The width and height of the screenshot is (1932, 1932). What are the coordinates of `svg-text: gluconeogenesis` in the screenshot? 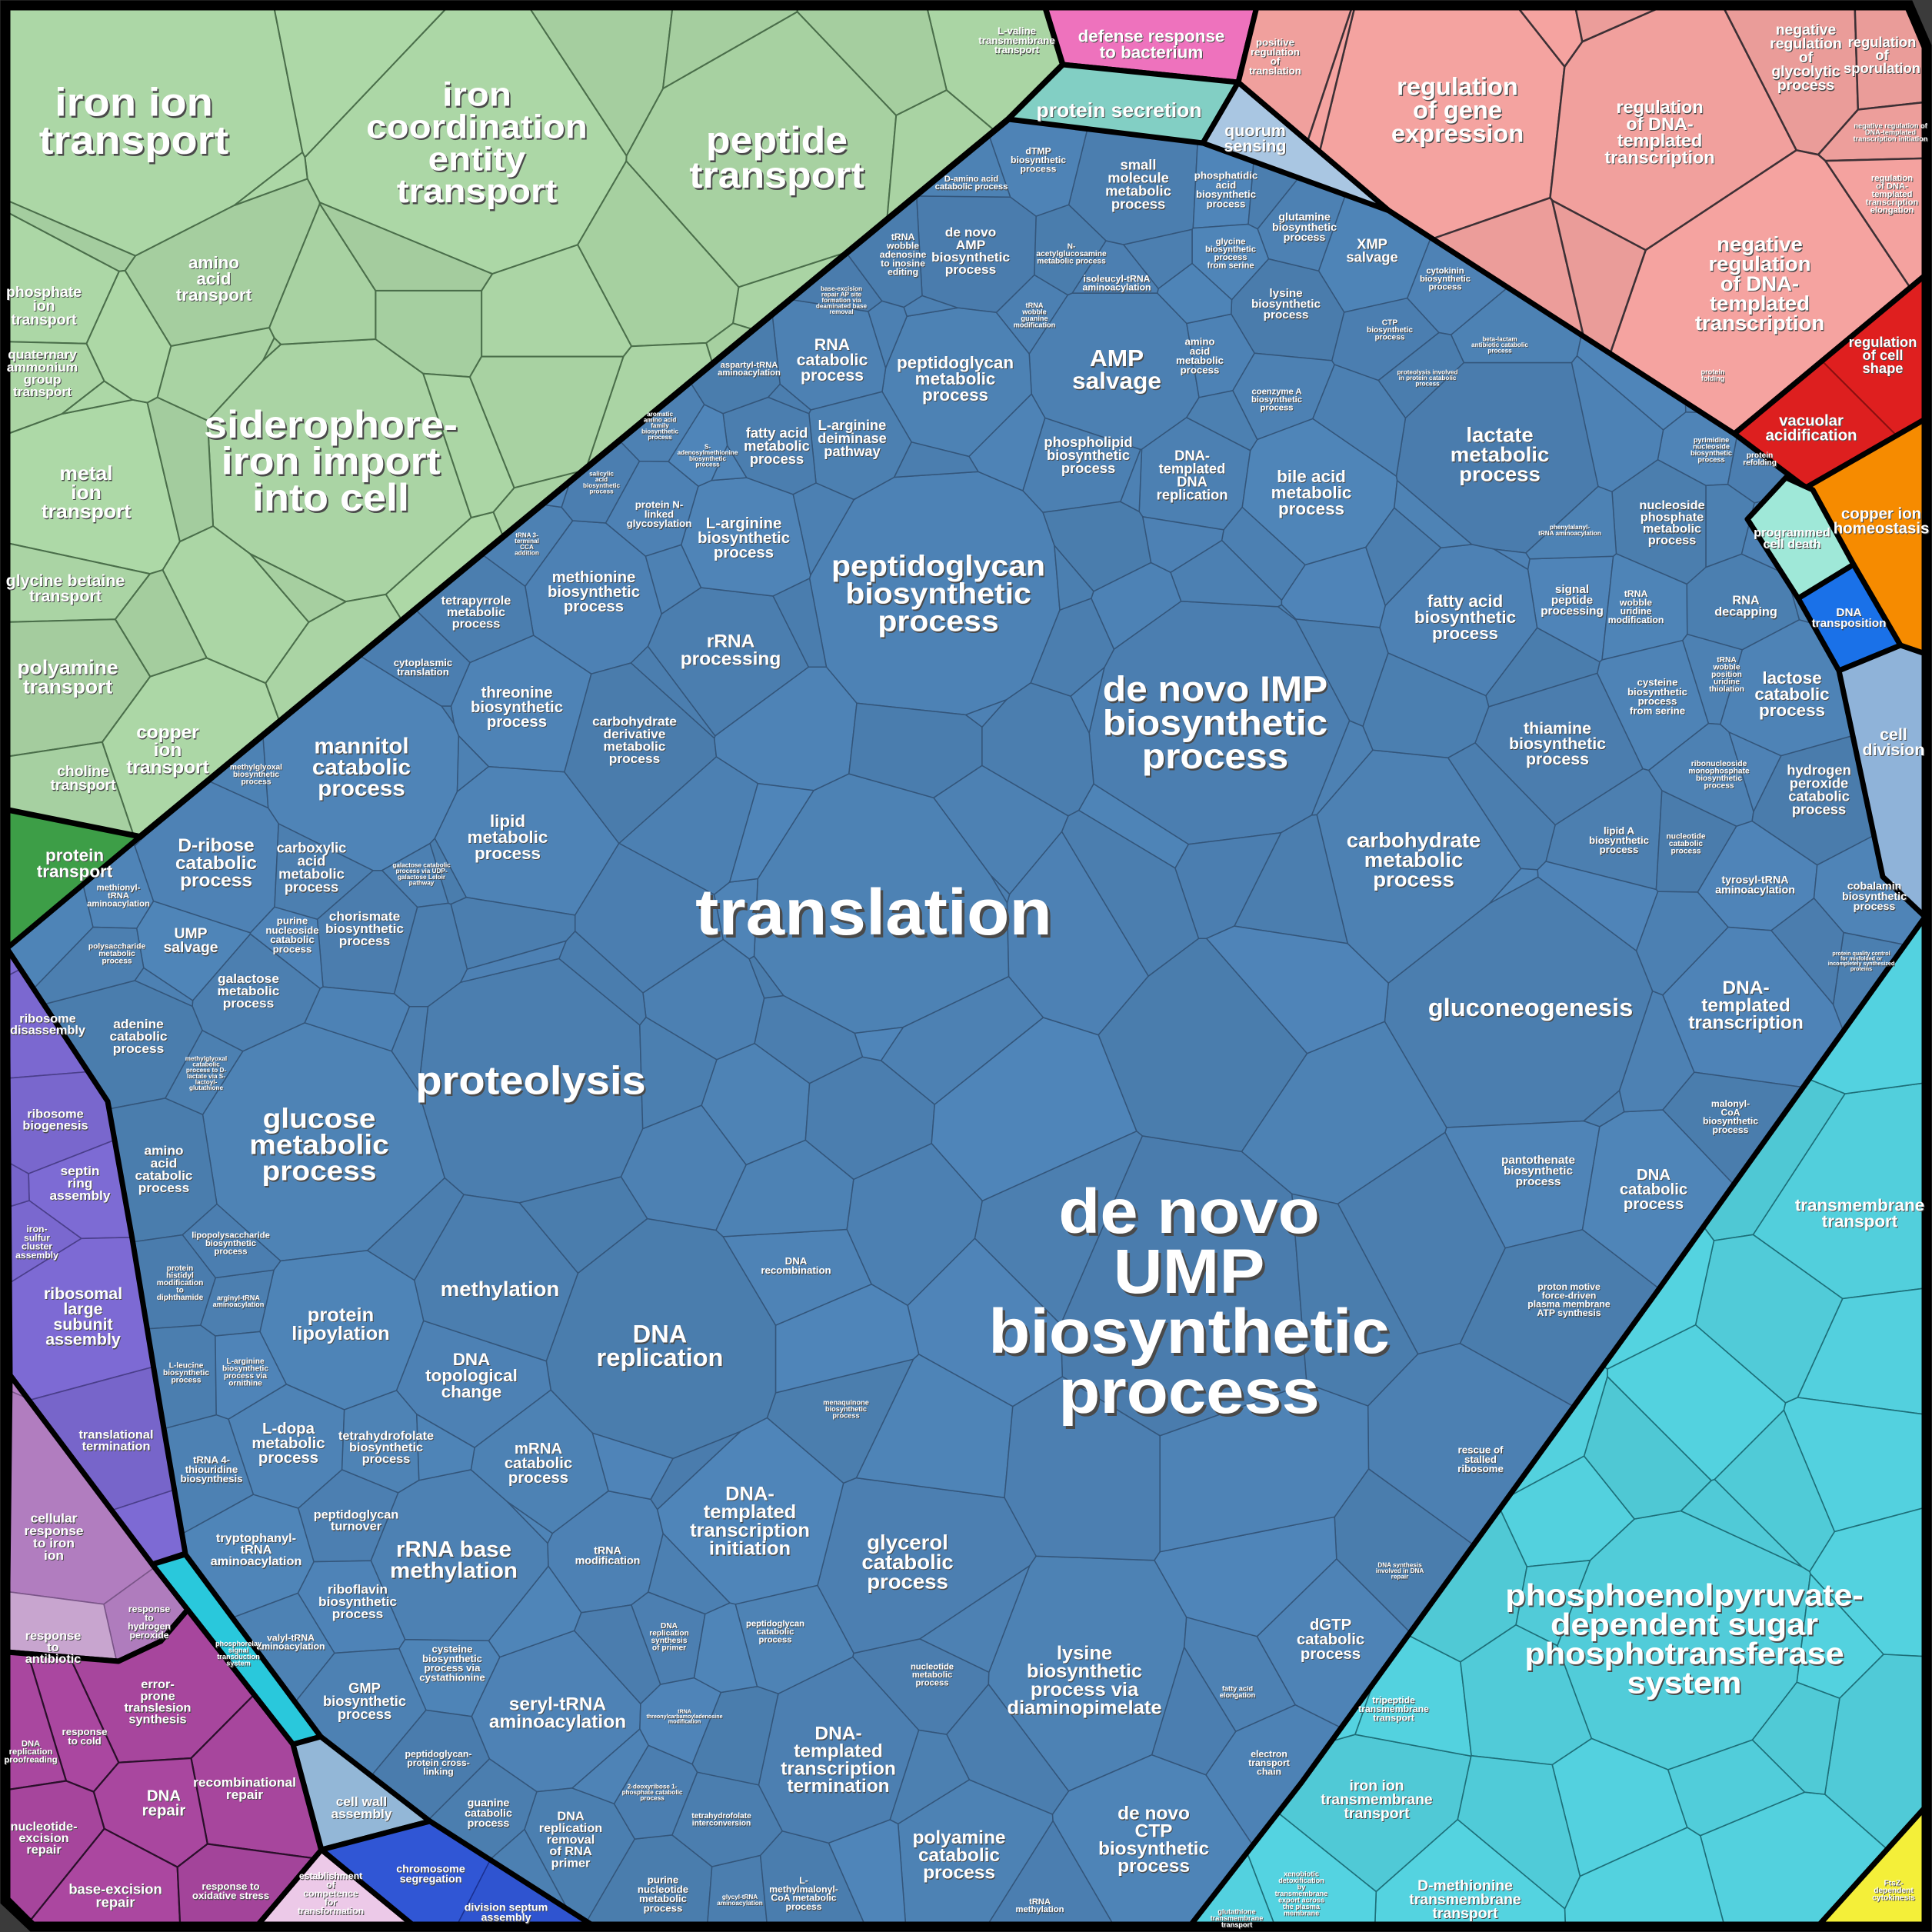 It's located at (1531, 1007).